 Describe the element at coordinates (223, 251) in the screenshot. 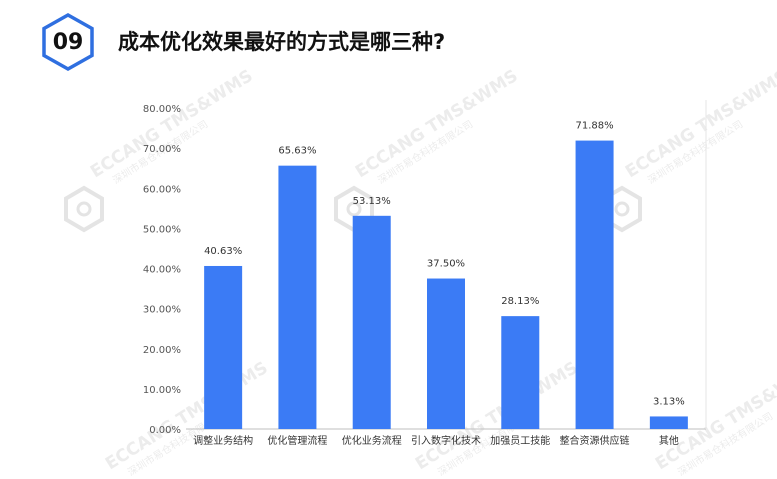

I see `data-label: 40.63%` at that location.